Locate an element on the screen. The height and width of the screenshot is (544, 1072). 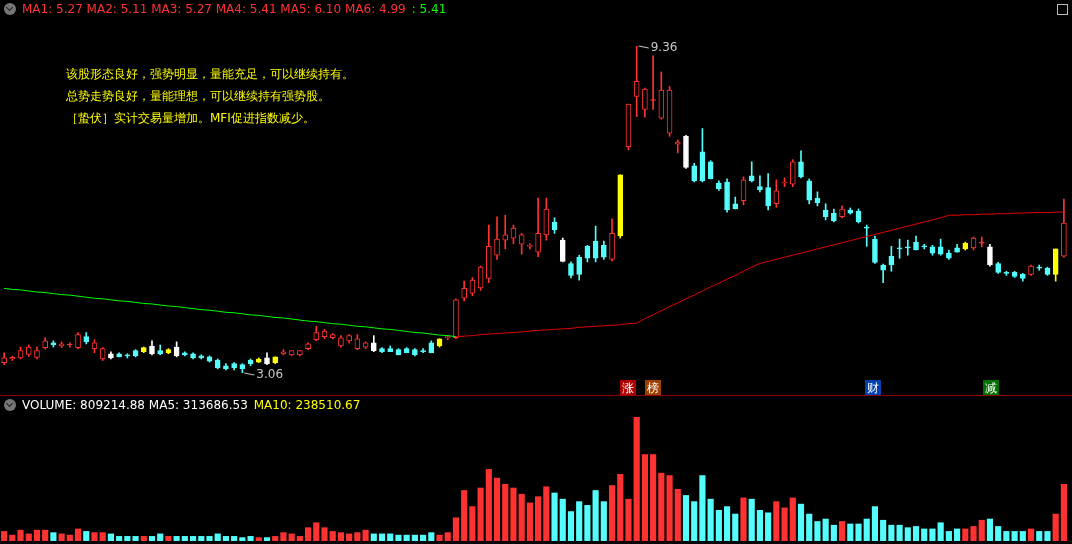
annotation: 总势走势良好，量能理想，可以继续持有强势股。 is located at coordinates (198, 96).